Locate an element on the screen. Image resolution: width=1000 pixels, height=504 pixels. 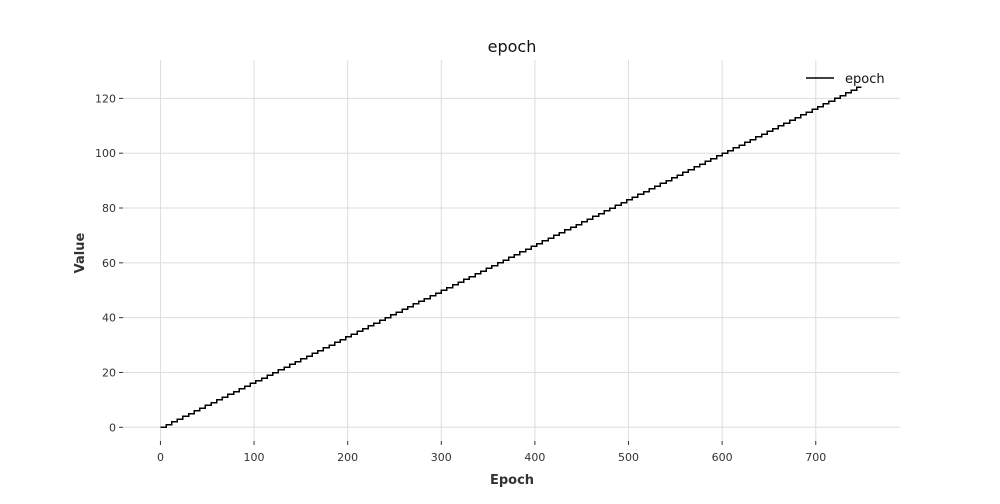
y-tick-label: 80 is located at coordinates (109, 208).